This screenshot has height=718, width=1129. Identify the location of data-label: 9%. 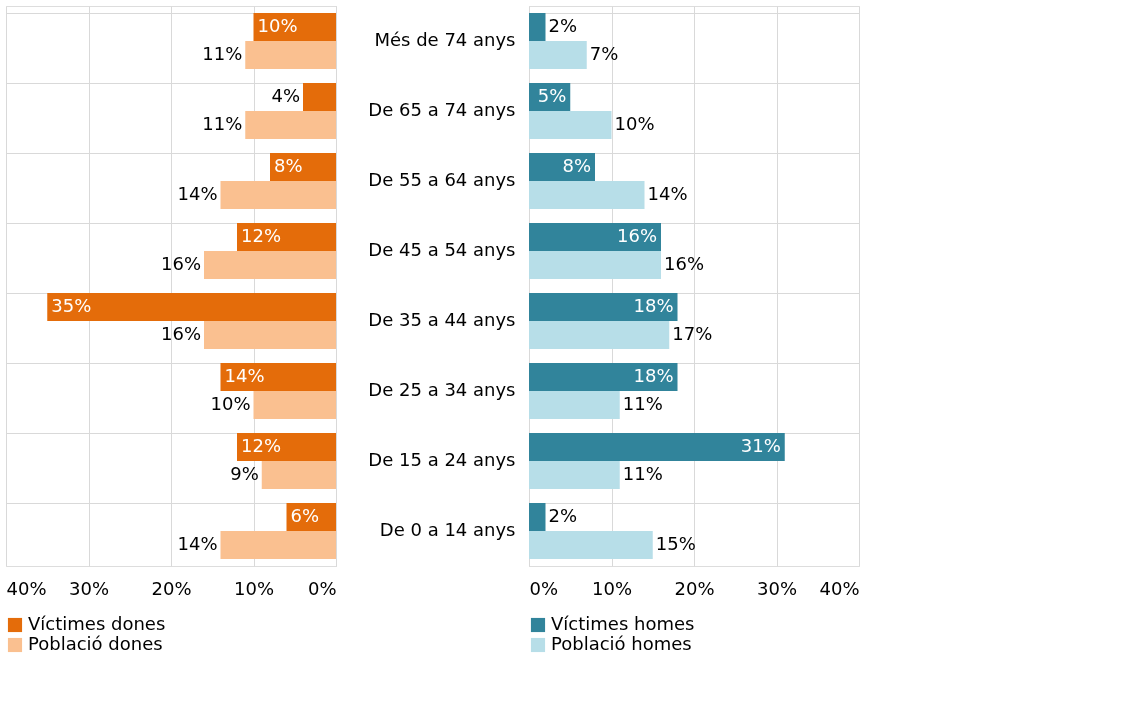
(244, 473).